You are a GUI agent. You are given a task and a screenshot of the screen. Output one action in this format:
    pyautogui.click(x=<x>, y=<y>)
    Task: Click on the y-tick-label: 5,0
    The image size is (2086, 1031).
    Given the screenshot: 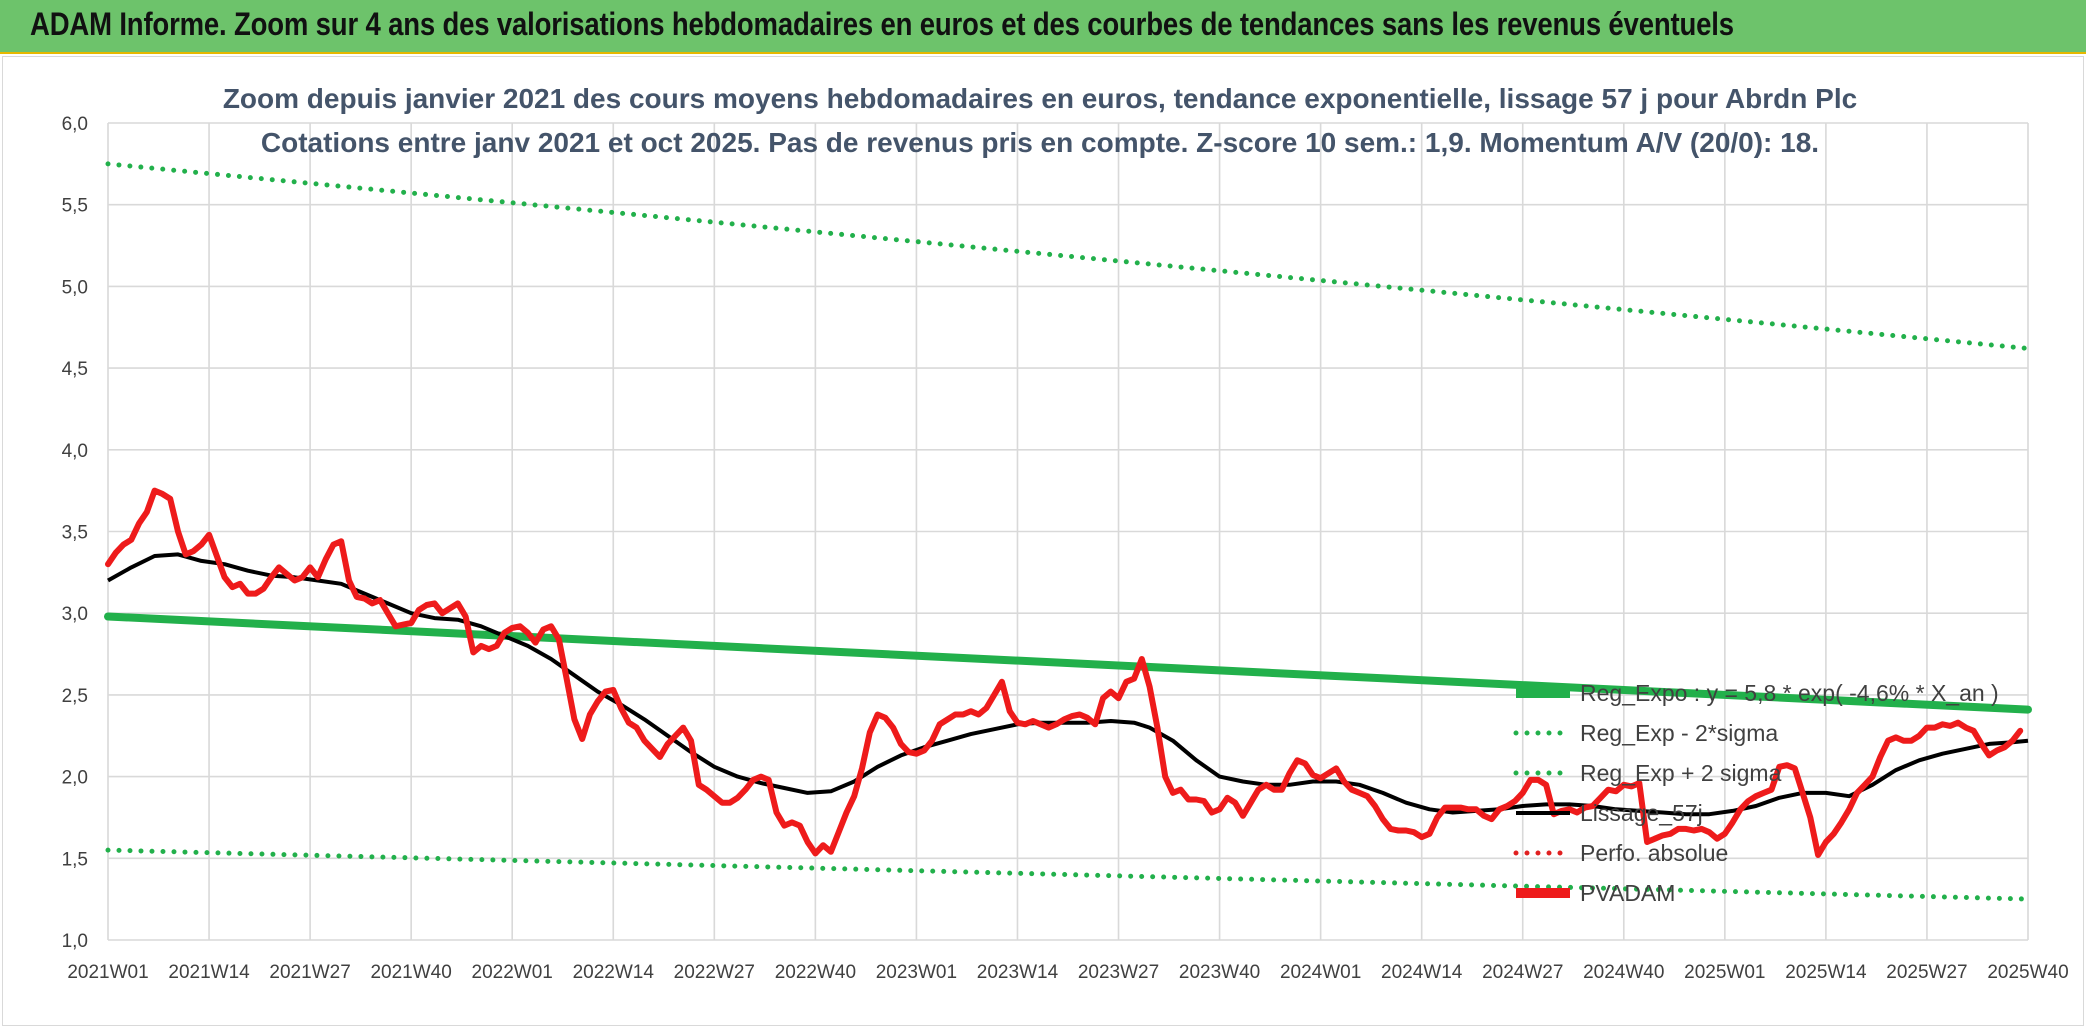 What is the action you would take?
    pyautogui.click(x=75, y=287)
    